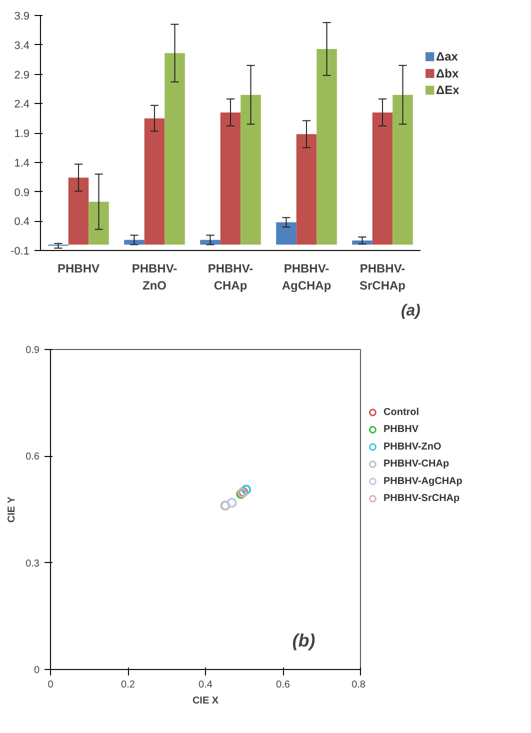  I want to click on x-tick-label: 0.2, so click(128, 685).